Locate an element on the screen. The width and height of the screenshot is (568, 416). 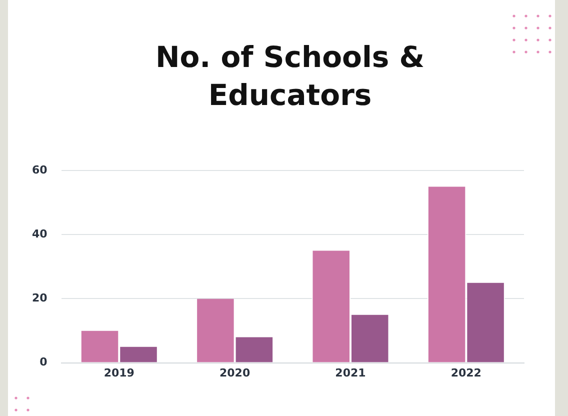
y-tick-label: 40 is located at coordinates (40, 234).